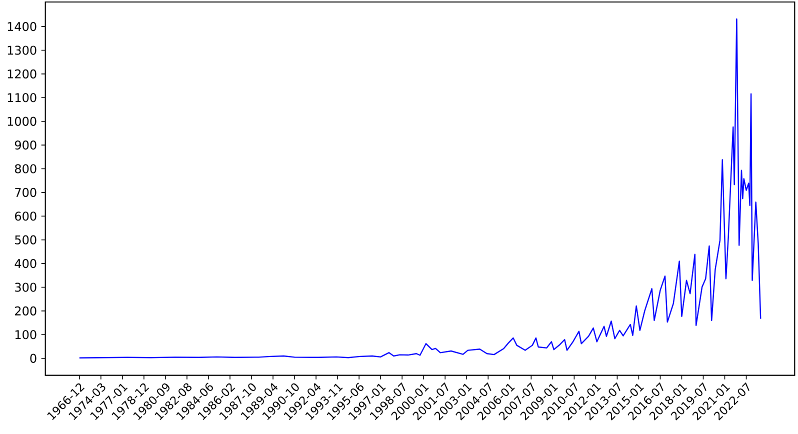  Describe the element at coordinates (25, 216) in the screenshot. I see `y-tick-label: 600` at that location.